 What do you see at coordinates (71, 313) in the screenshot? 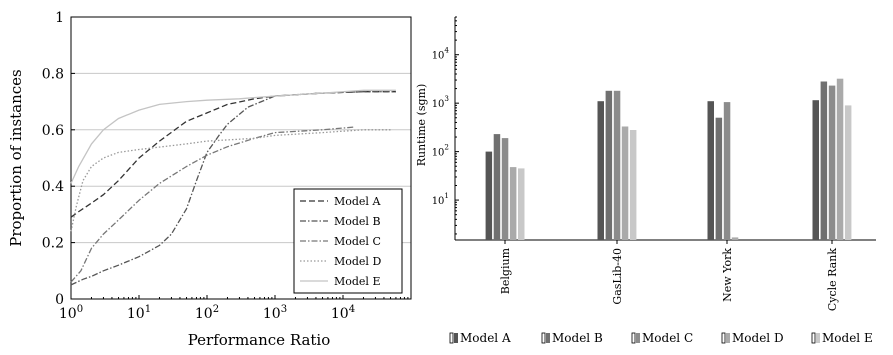
I see `x-tick-label: 10⁰` at bounding box center [71, 313].